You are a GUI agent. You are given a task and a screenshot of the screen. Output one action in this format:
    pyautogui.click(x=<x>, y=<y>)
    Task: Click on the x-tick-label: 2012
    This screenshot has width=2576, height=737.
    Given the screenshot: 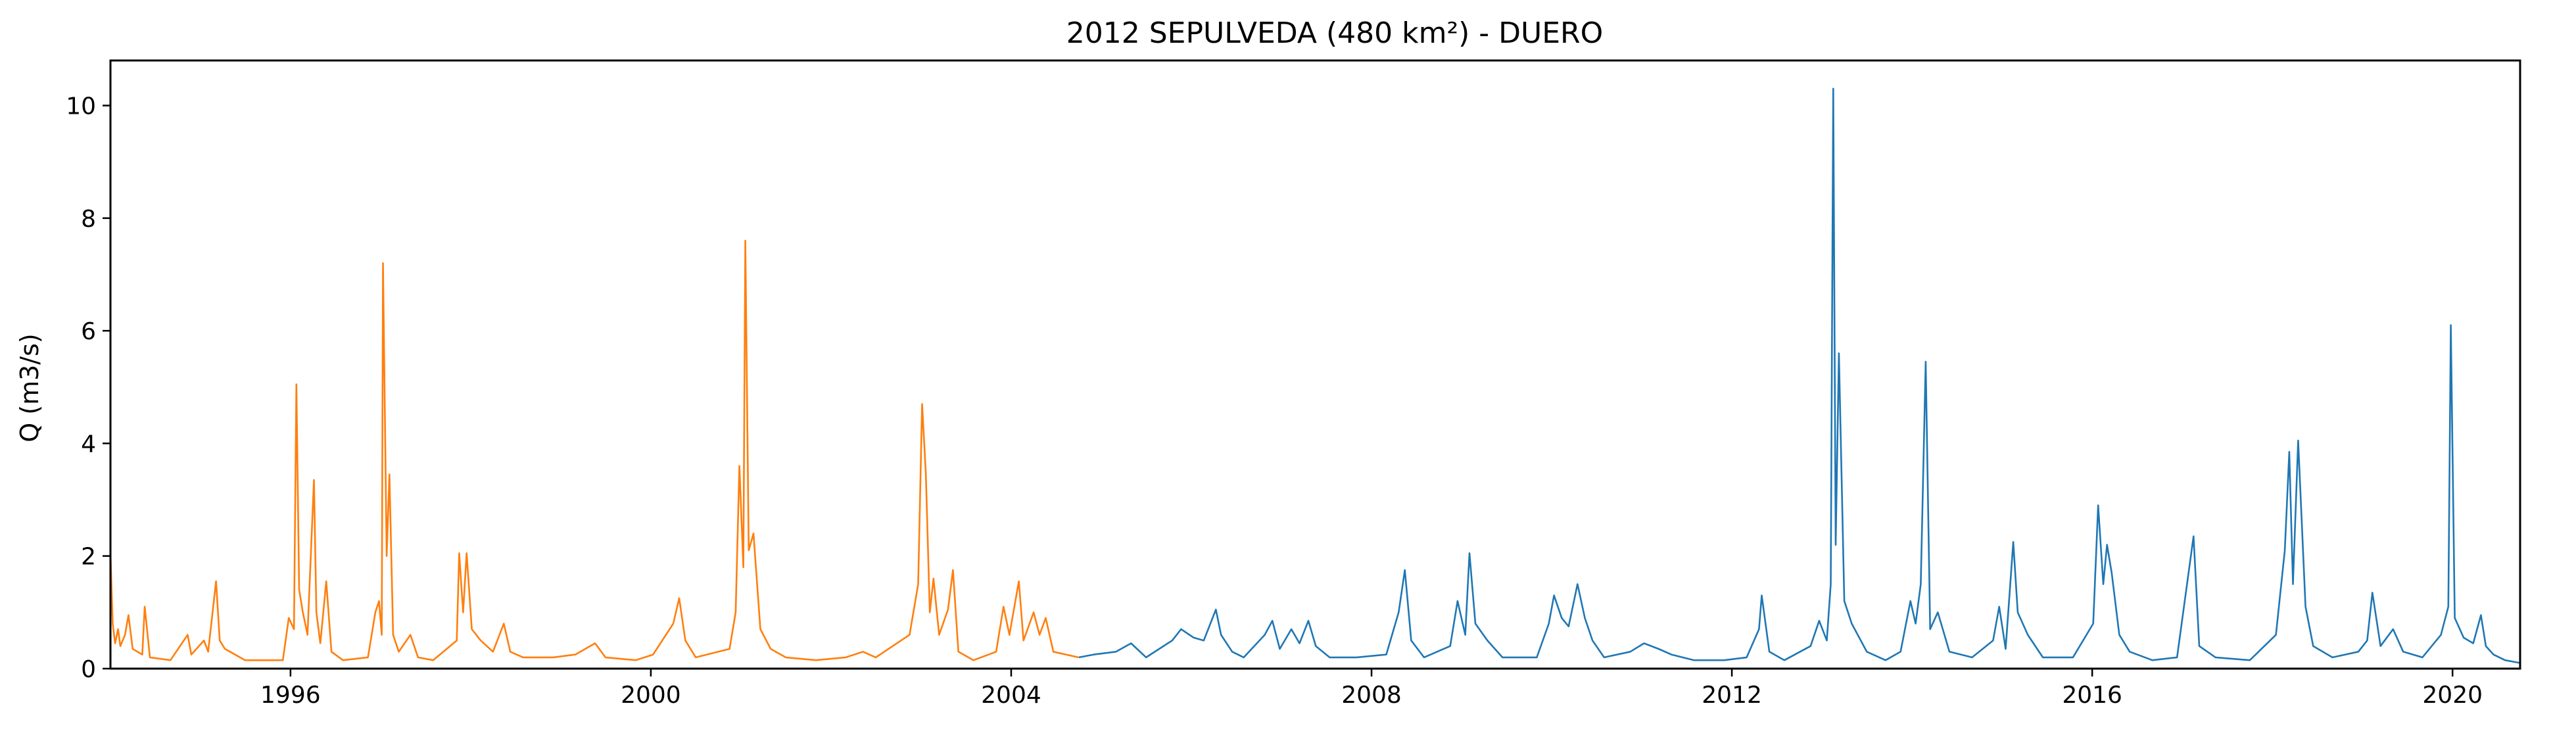 What is the action you would take?
    pyautogui.click(x=1732, y=695)
    